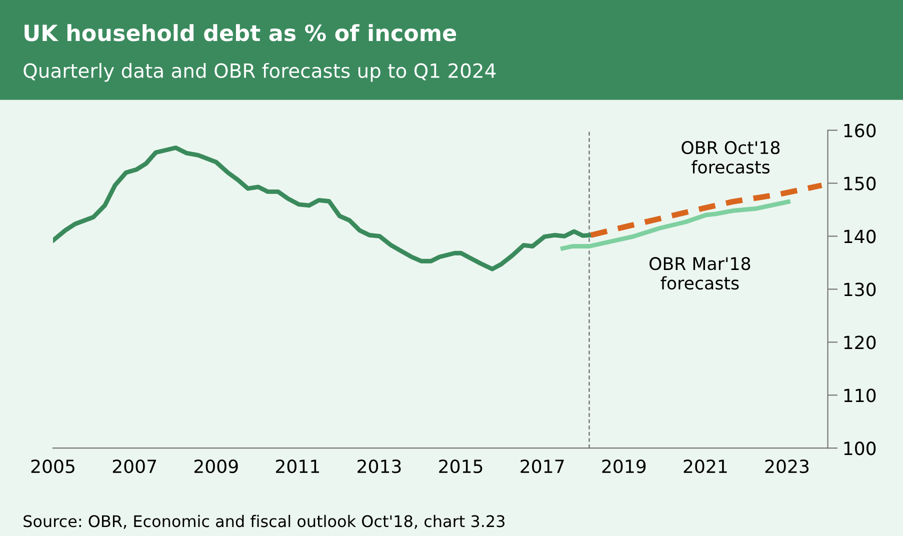 The image size is (903, 536). What do you see at coordinates (240, 33) in the screenshot?
I see `chart-title: UK household debt as % of income` at bounding box center [240, 33].